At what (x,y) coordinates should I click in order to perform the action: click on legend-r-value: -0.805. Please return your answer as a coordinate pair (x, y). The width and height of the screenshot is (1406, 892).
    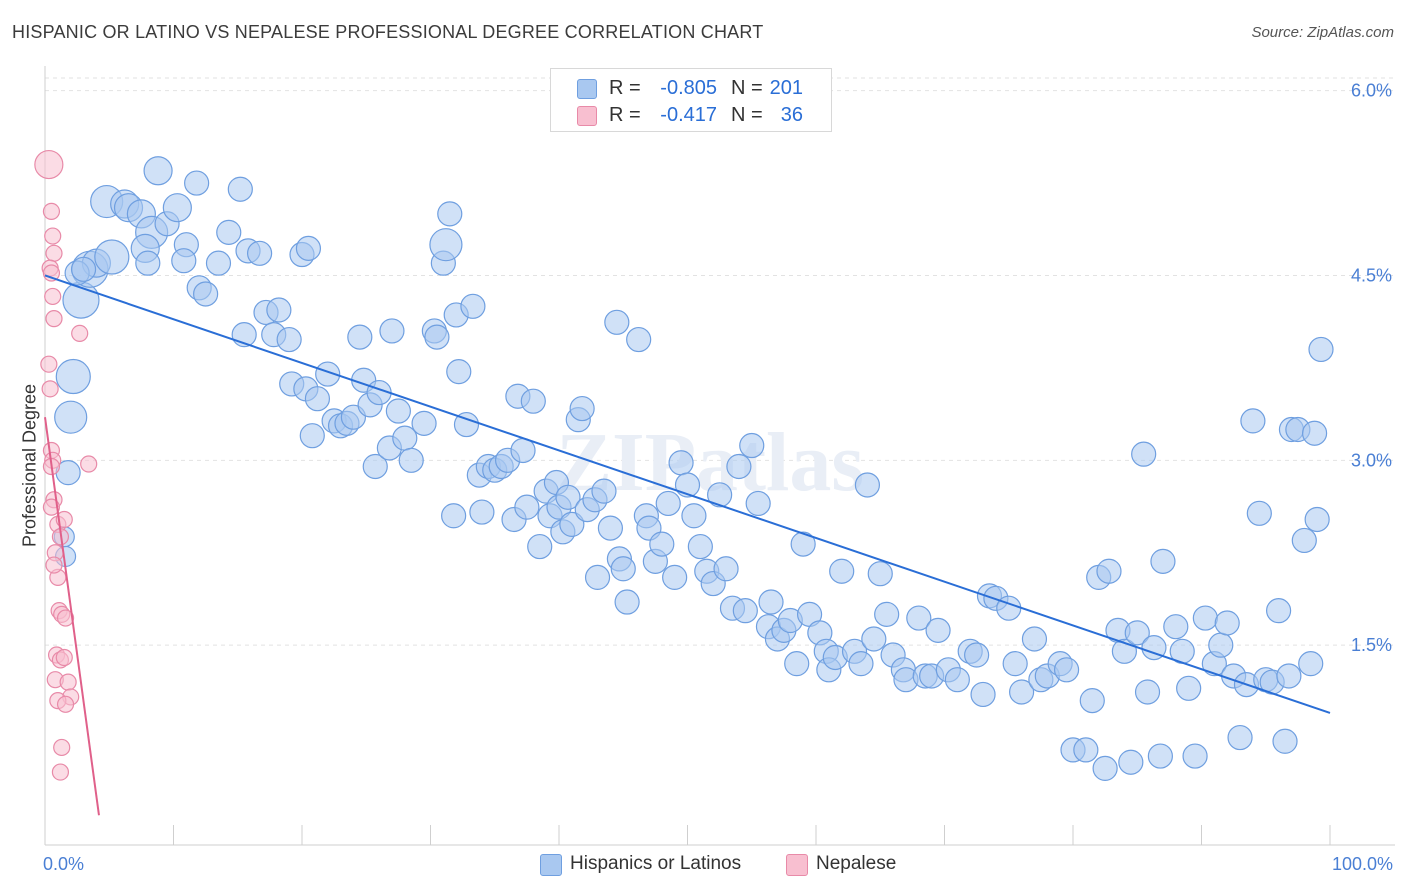
    Looking at the image, I should click on (688, 88).